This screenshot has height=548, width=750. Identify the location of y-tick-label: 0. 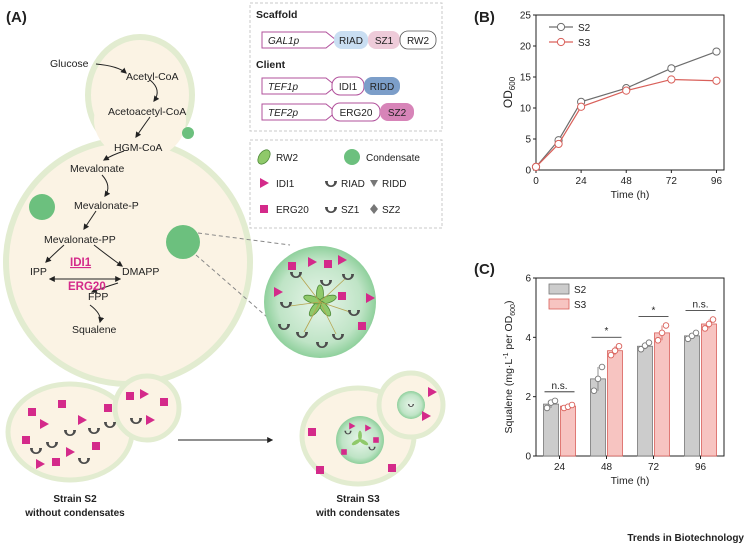
(528, 171).